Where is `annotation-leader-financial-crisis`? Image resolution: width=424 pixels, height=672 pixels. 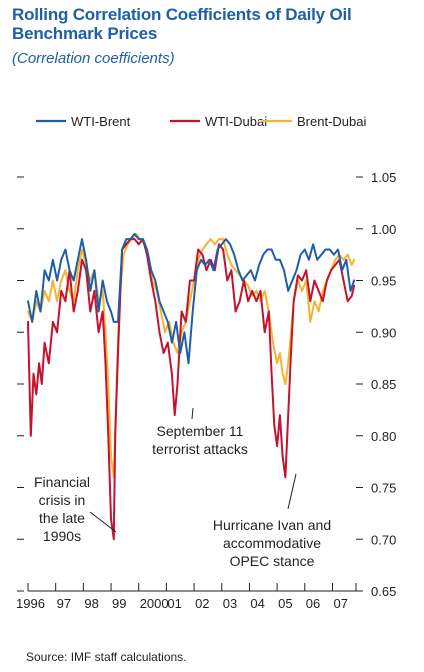
annotation-leader-financial-crisis is located at coordinates (103, 522).